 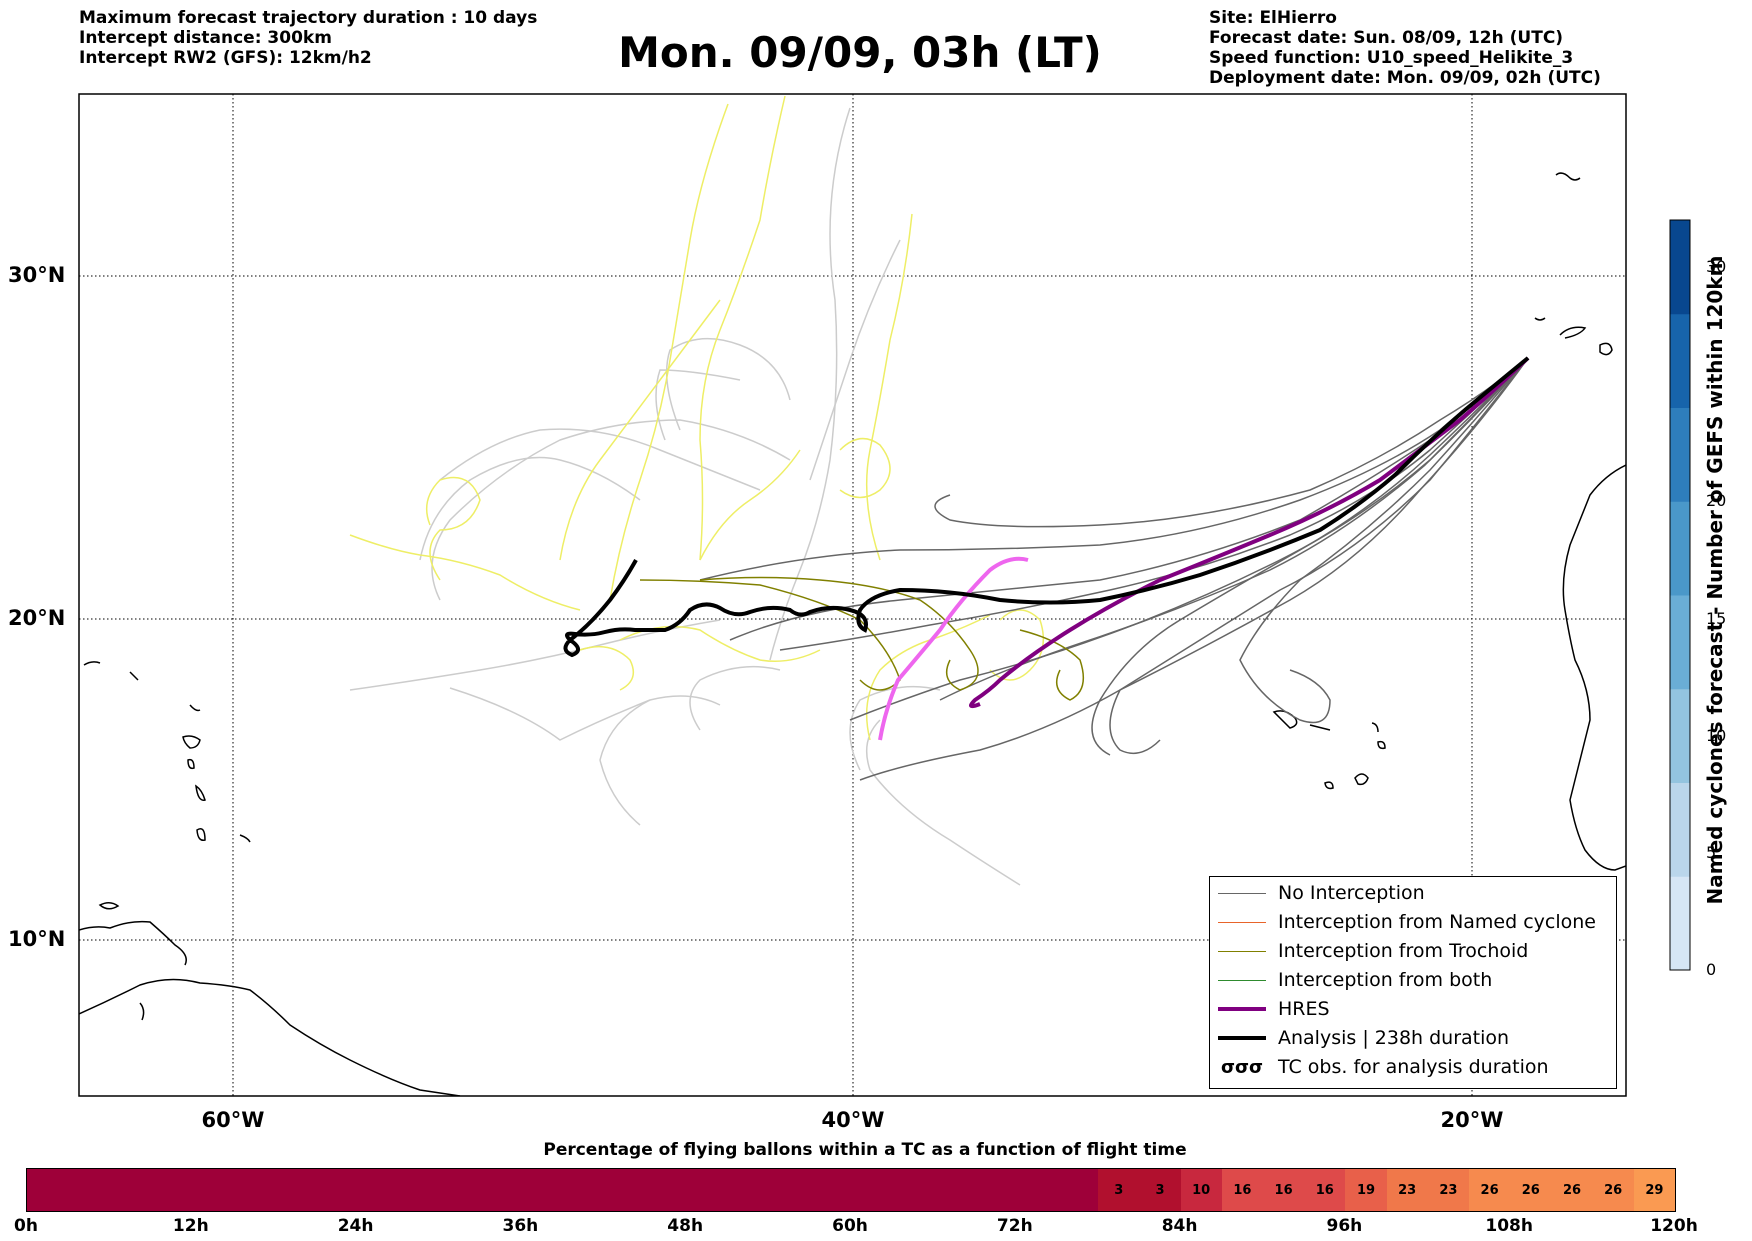 What do you see at coordinates (1711, 852) in the screenshot?
I see `colorbar-tick-5: 5` at bounding box center [1711, 852].